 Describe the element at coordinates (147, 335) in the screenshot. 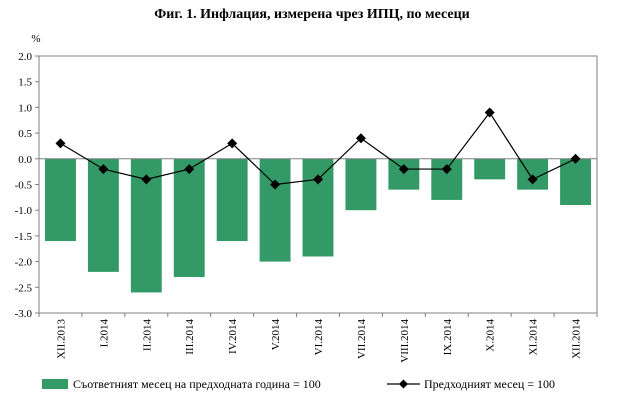

I see `x-tick-label: II.2014` at that location.